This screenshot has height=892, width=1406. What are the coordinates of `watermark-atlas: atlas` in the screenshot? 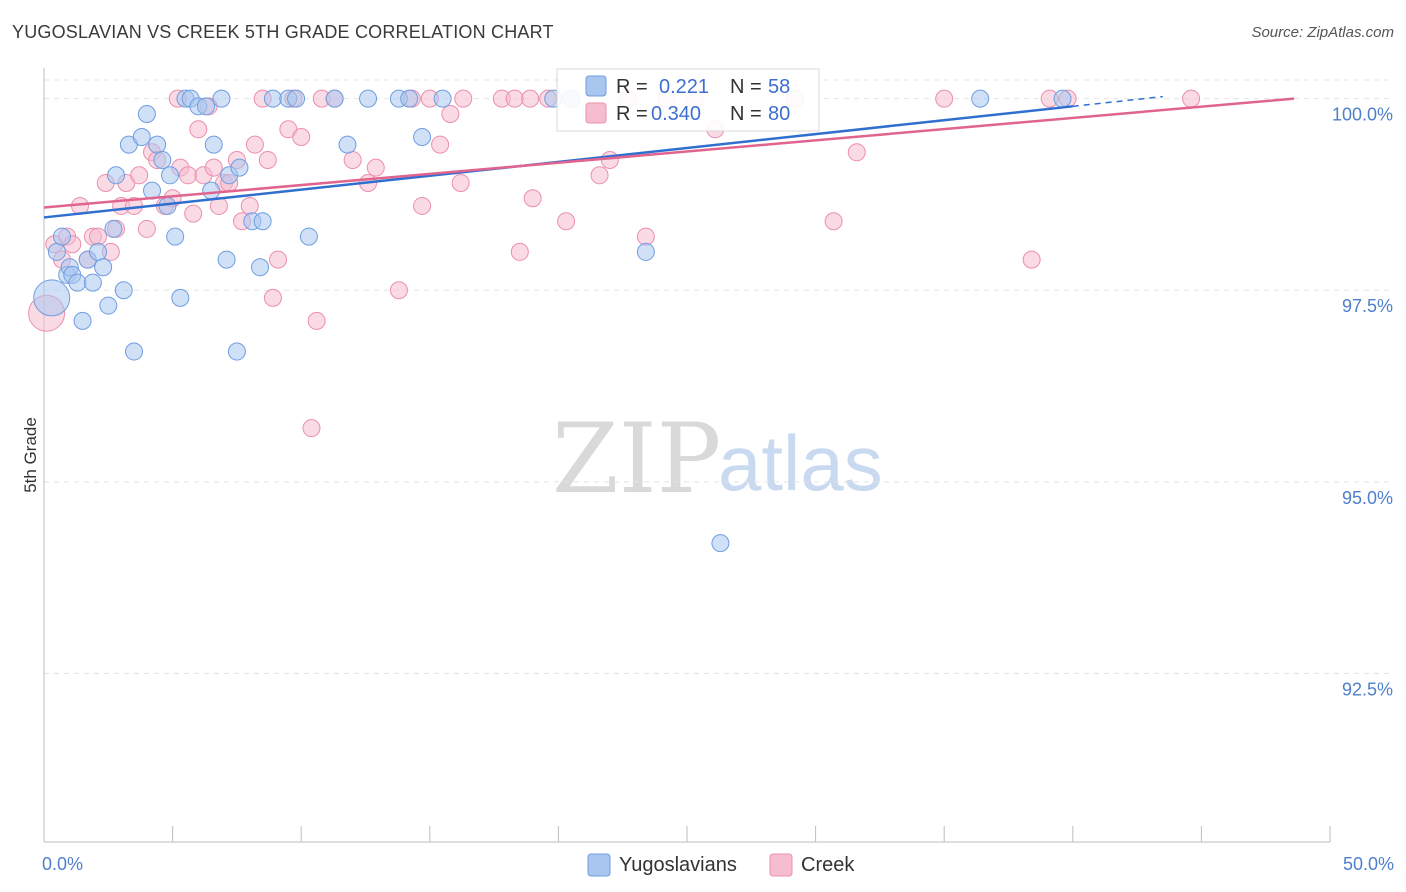 It's located at (800, 463).